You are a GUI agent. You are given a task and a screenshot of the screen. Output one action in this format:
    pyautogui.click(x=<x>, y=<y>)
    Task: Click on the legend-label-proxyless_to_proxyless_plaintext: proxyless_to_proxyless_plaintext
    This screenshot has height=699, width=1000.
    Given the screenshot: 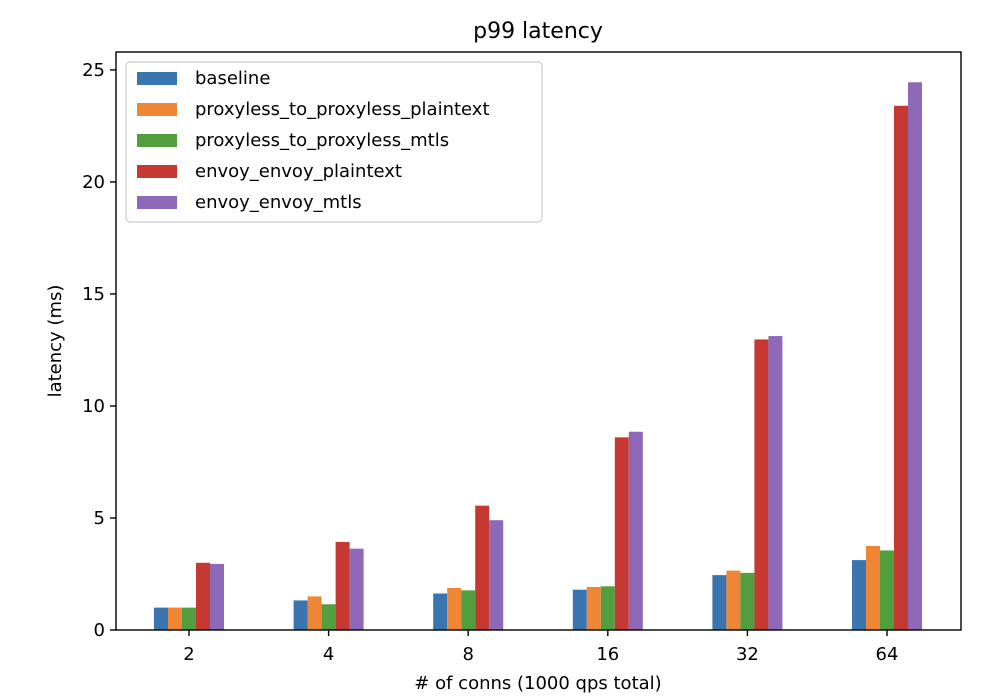 What is the action you would take?
    pyautogui.click(x=342, y=109)
    